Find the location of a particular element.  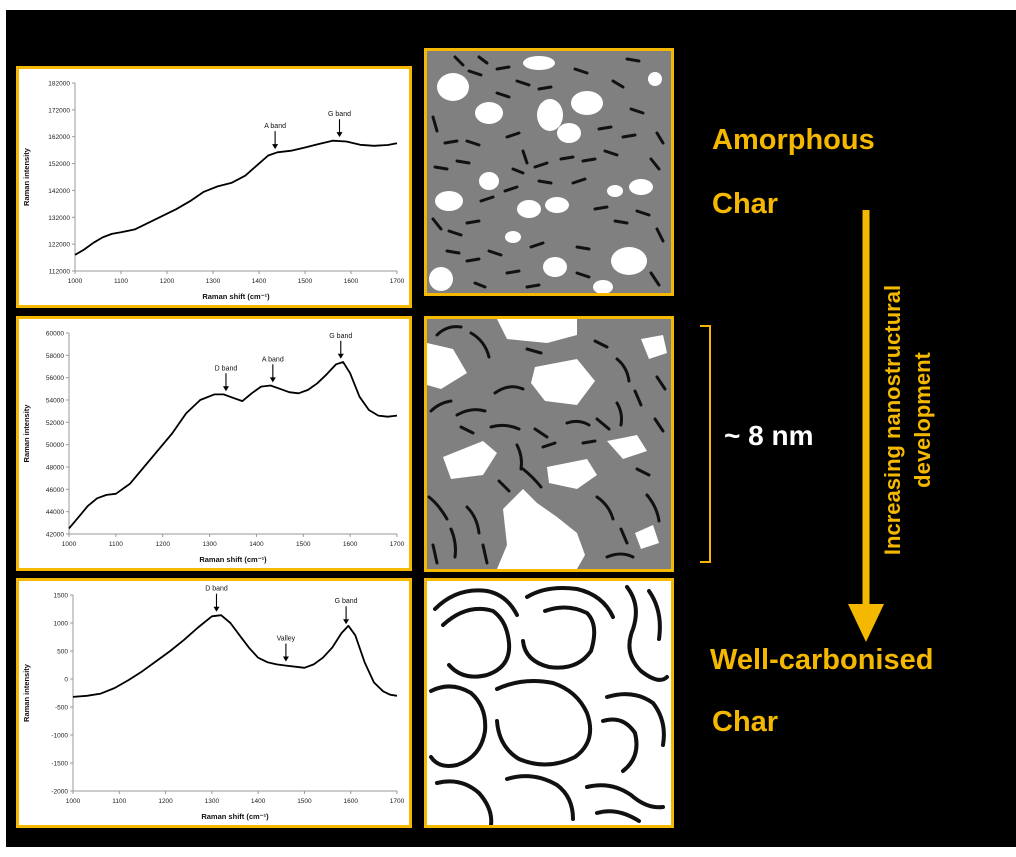

y-tick-label: 162000 is located at coordinates (59, 137).